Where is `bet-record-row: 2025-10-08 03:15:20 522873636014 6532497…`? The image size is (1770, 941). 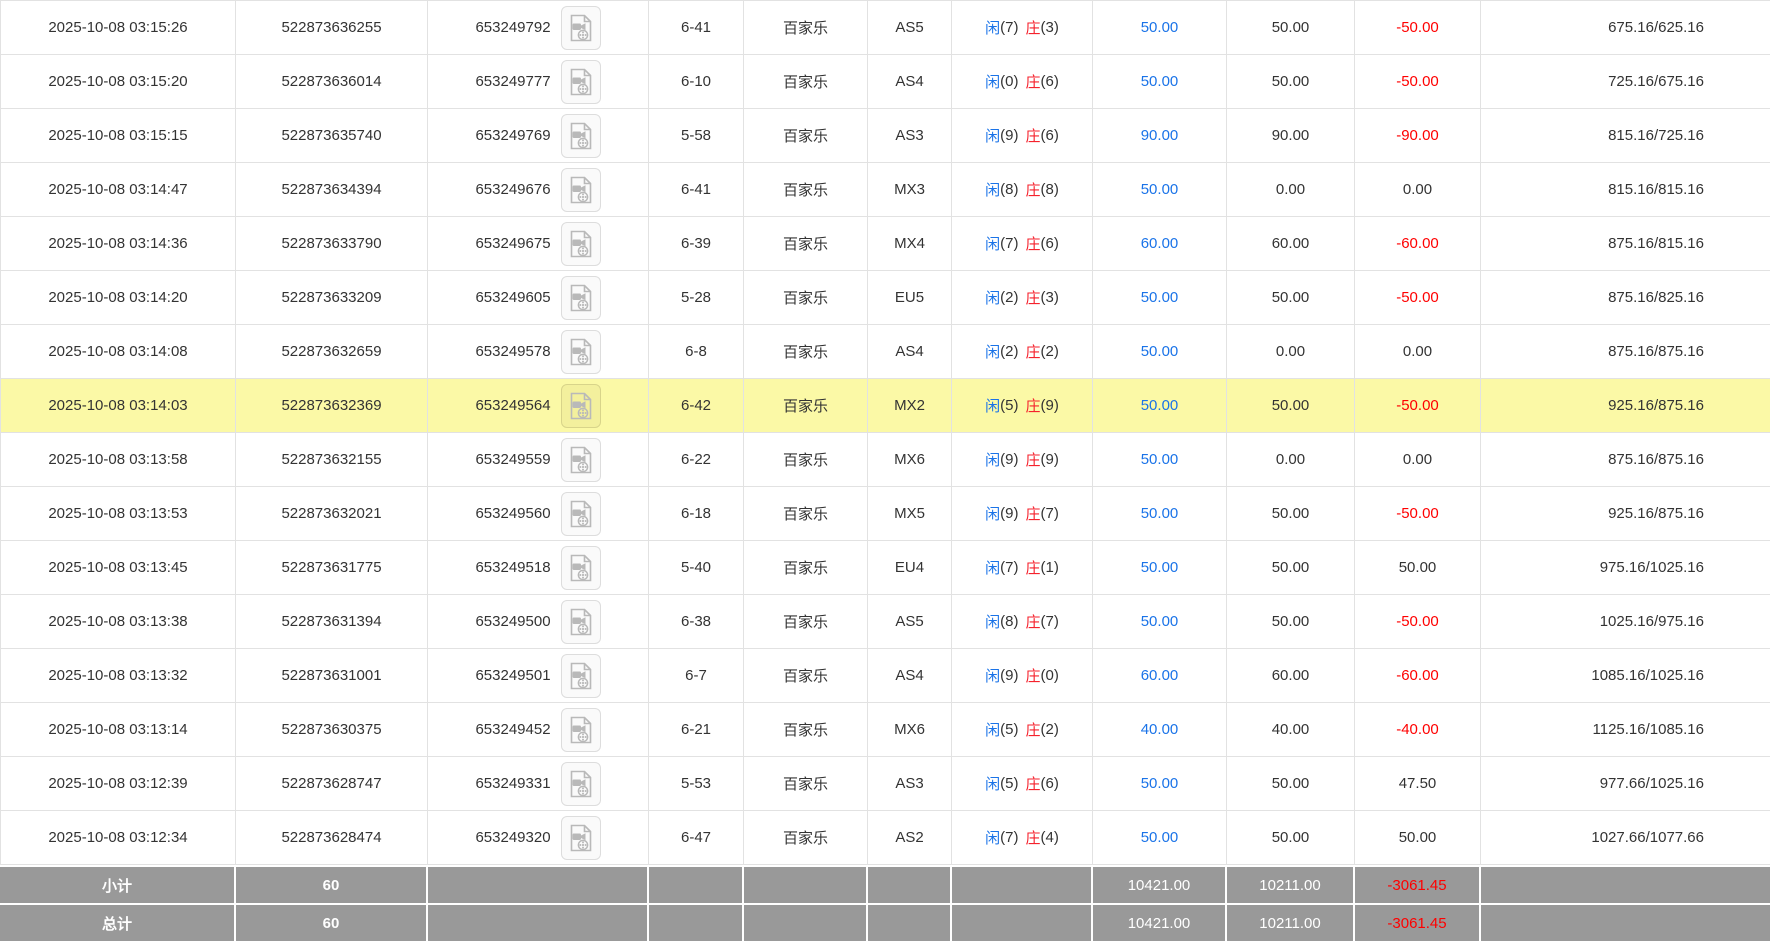 bet-record-row: 2025-10-08 03:15:20 522873636014 6532497… is located at coordinates (885, 82).